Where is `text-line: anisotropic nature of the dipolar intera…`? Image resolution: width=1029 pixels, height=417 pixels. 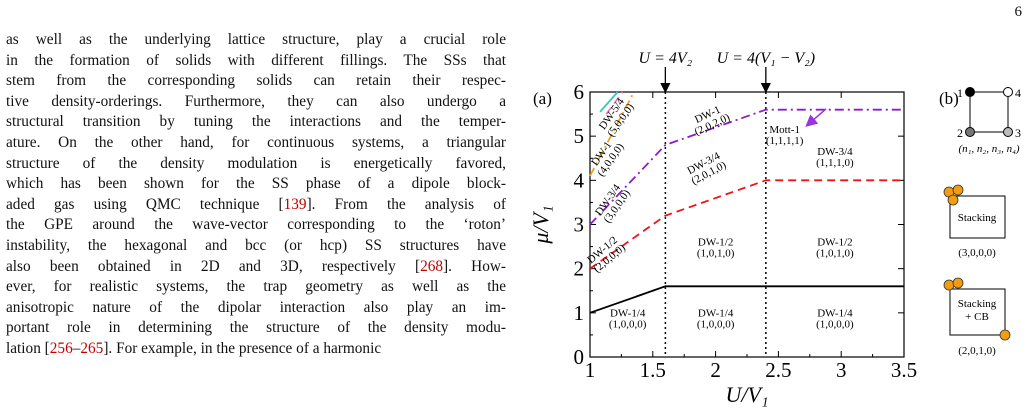
text-line: anisotropic nature of the dipolar intera… is located at coordinates (256, 308).